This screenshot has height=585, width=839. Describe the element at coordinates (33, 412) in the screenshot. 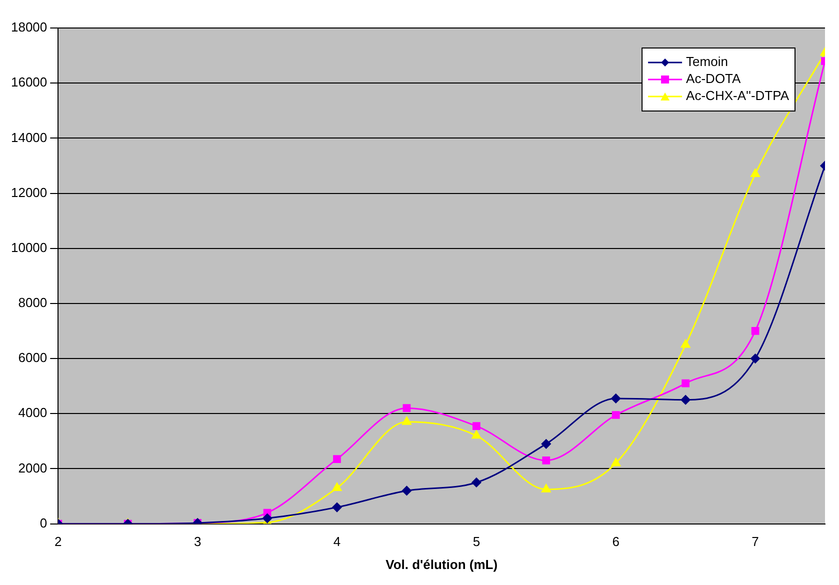

I see `y-tick-label: 4000` at that location.